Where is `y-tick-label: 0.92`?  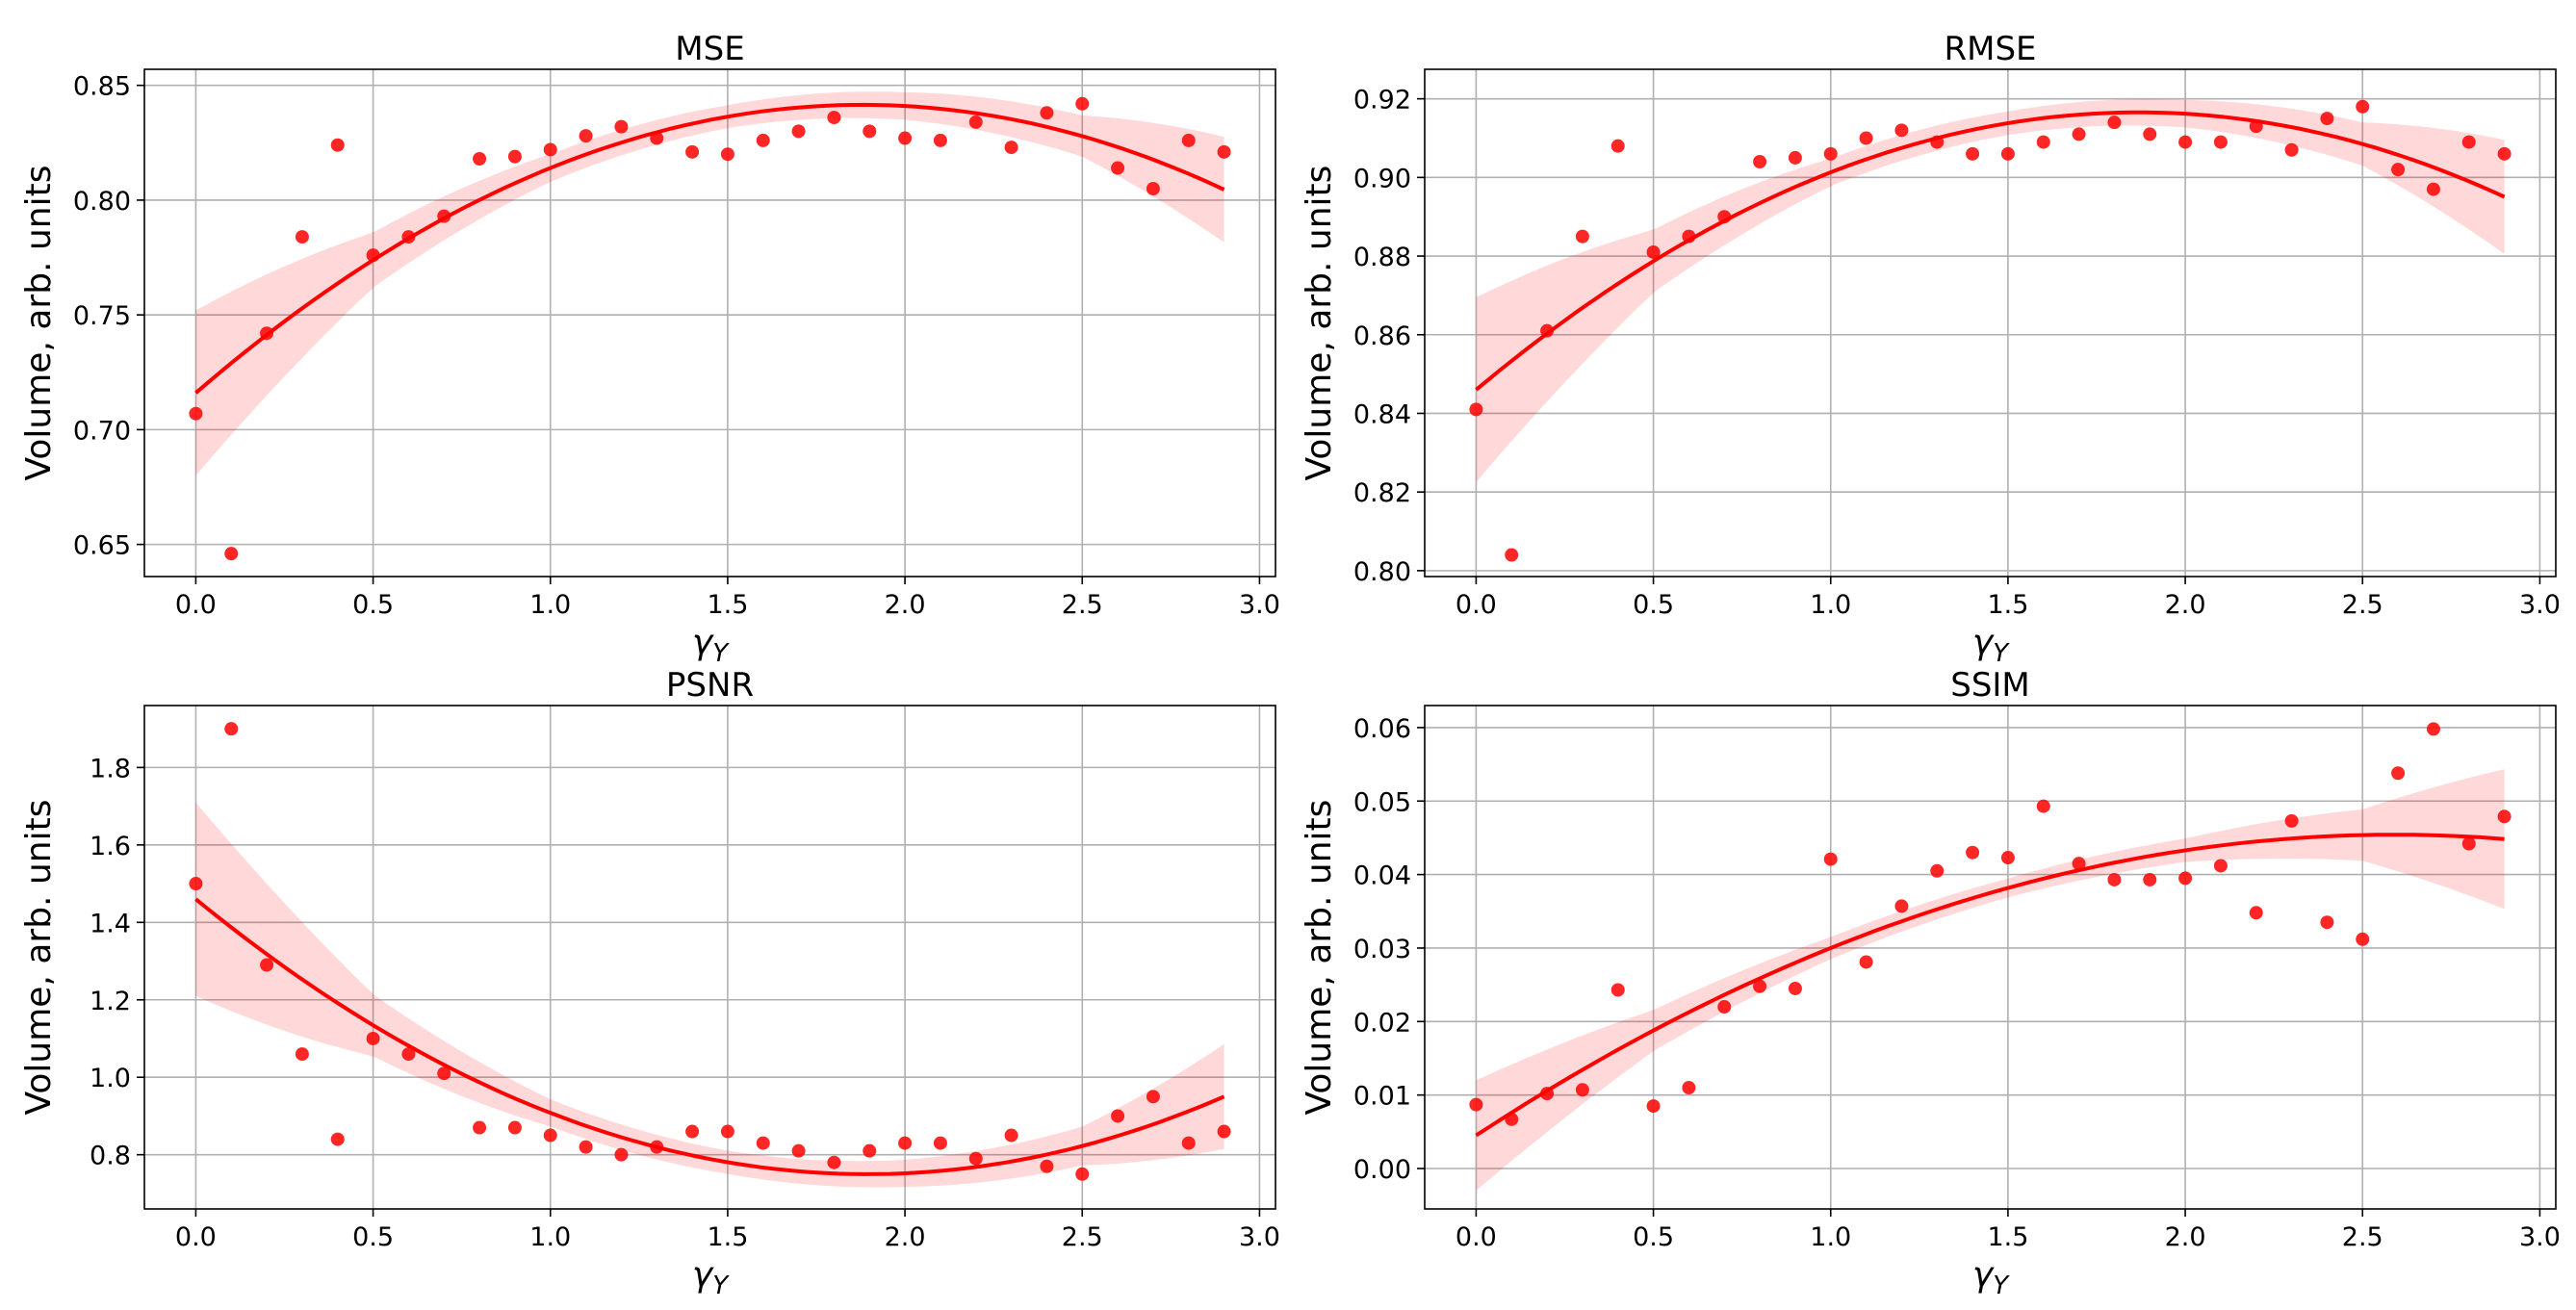
y-tick-label: 0.92 is located at coordinates (1382, 101).